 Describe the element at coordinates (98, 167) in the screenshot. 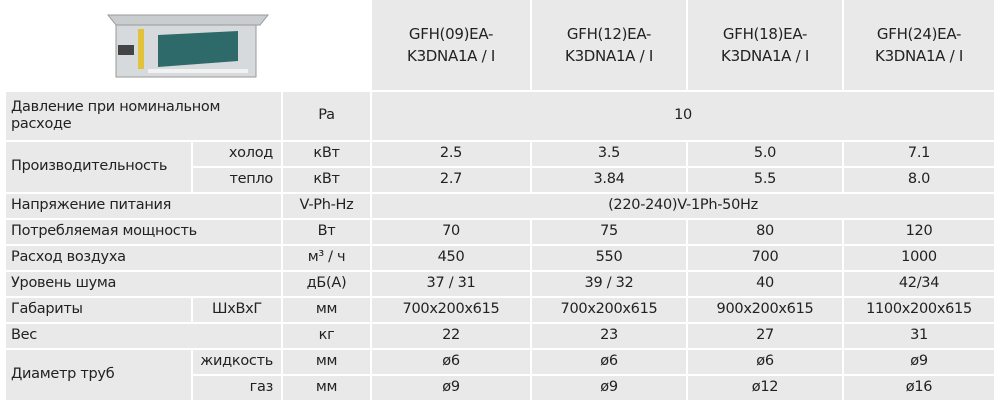

I see `row-label: Производительность` at that location.